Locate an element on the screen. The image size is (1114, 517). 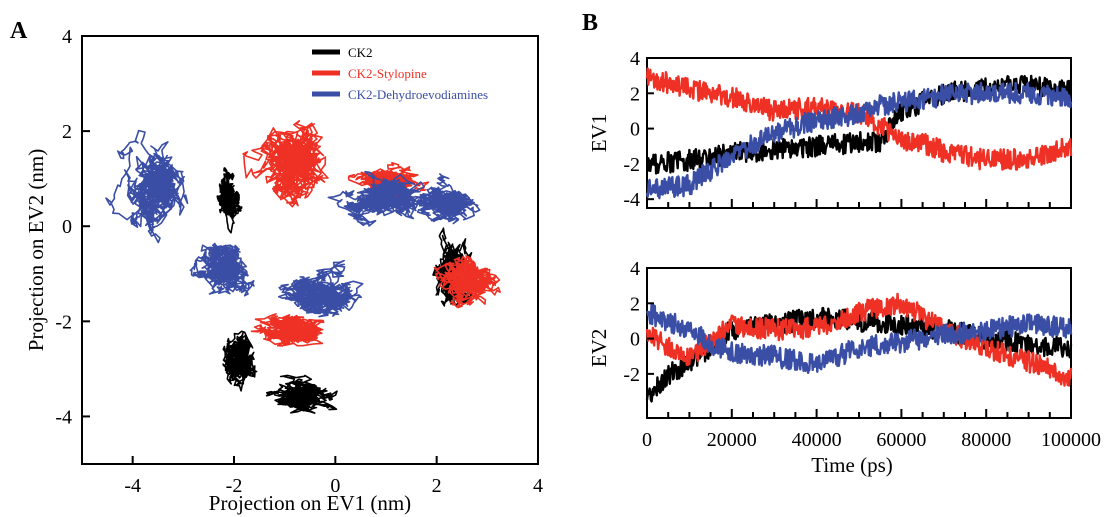
legend-label-ck2: CK2 is located at coordinates (360, 52).